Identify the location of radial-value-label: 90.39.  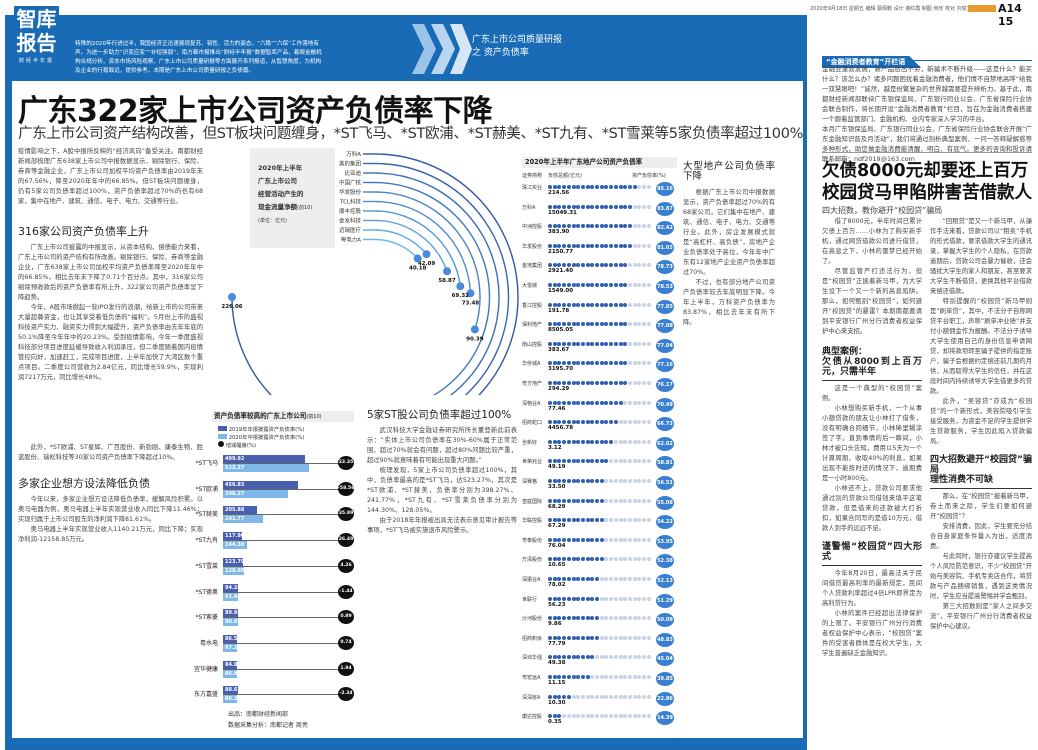
(475, 339).